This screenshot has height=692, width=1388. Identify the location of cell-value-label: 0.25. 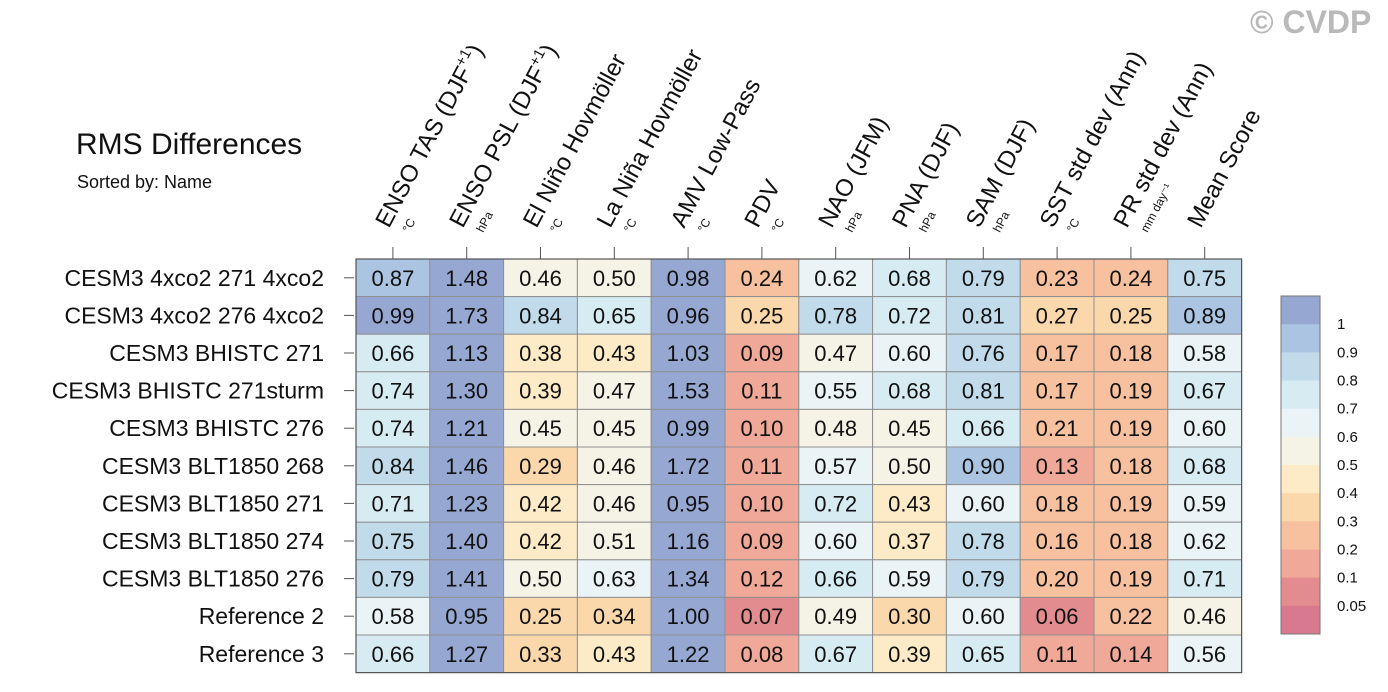
(761, 315).